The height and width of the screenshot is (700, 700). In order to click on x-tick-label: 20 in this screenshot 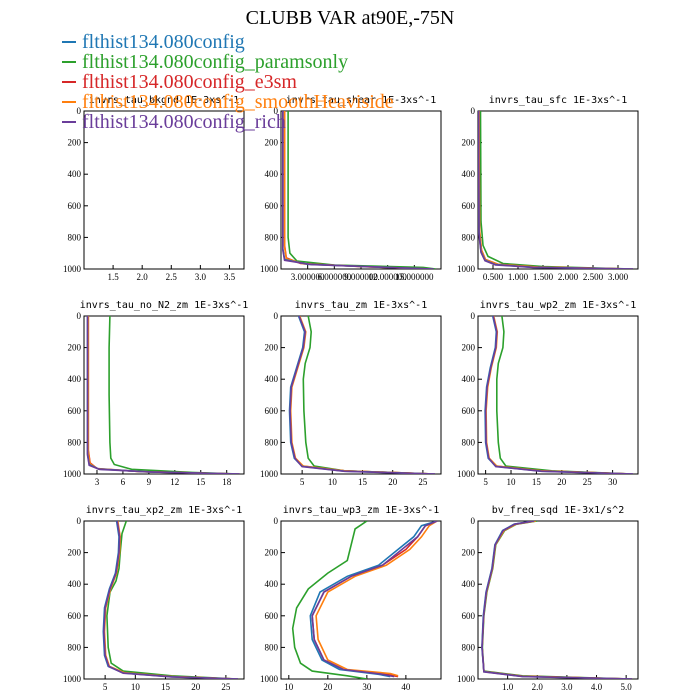, I will do `click(562, 482)`.